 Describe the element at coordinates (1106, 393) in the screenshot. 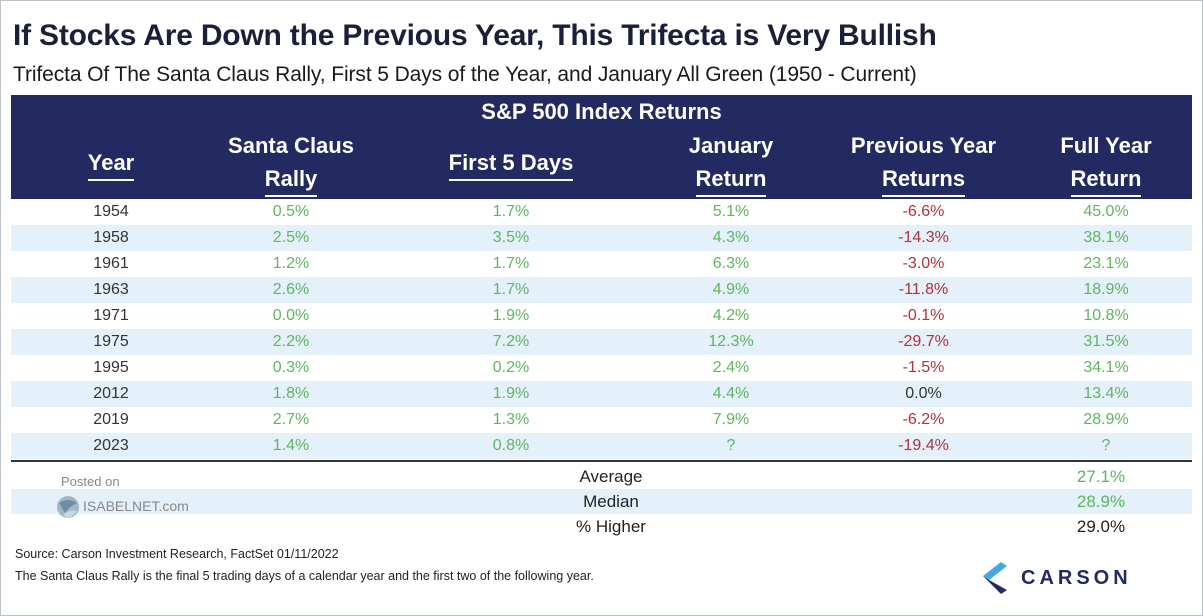

I see `cell-full: 13.4%` at that location.